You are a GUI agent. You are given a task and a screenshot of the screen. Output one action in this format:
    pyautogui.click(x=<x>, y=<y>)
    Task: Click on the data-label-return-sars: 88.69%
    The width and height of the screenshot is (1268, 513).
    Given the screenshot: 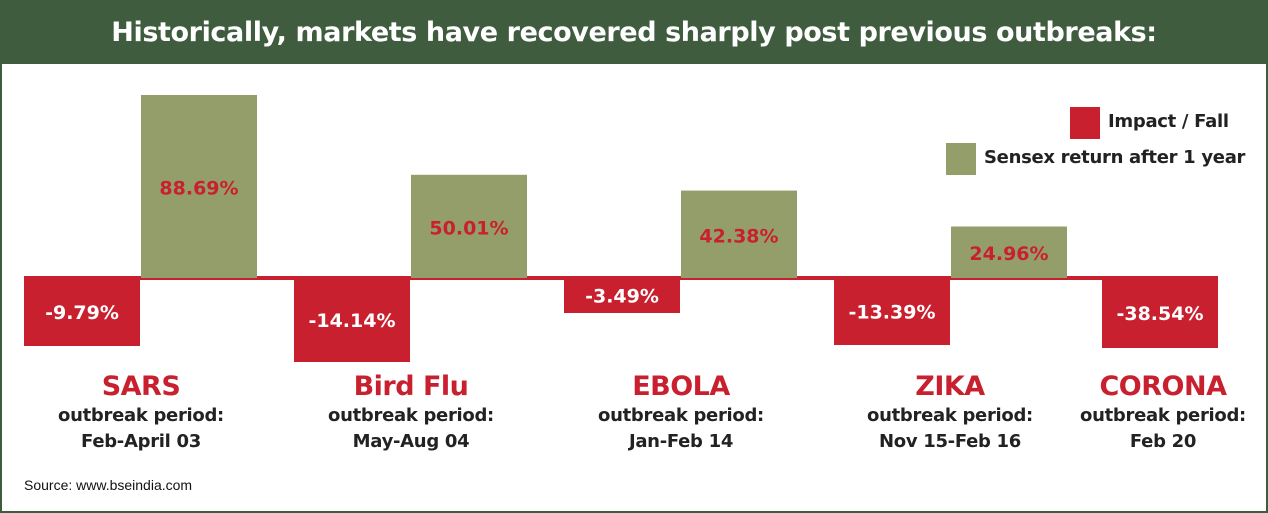 What is the action you would take?
    pyautogui.click(x=198, y=189)
    